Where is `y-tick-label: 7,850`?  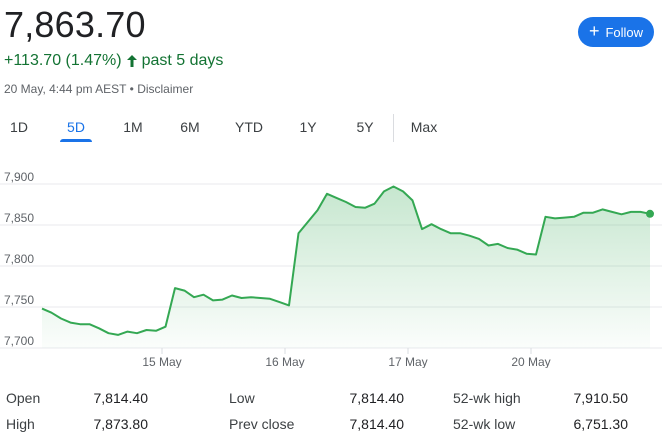
y-tick-label: 7,850 is located at coordinates (19, 218).